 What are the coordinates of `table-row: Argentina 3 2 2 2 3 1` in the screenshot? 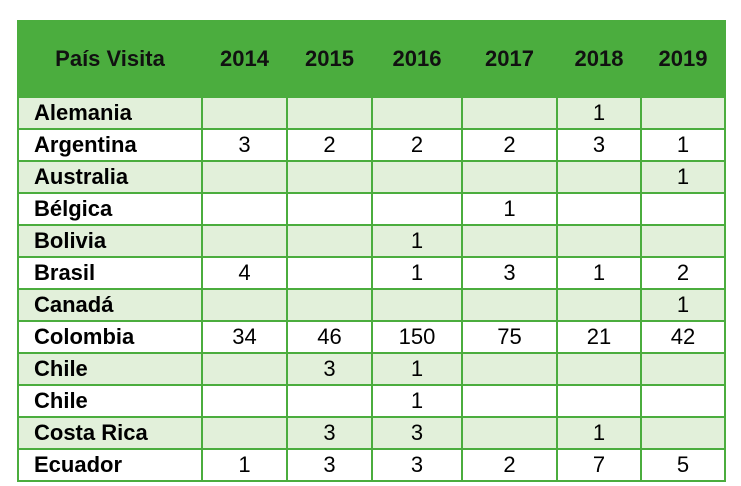 It's located at (371, 145).